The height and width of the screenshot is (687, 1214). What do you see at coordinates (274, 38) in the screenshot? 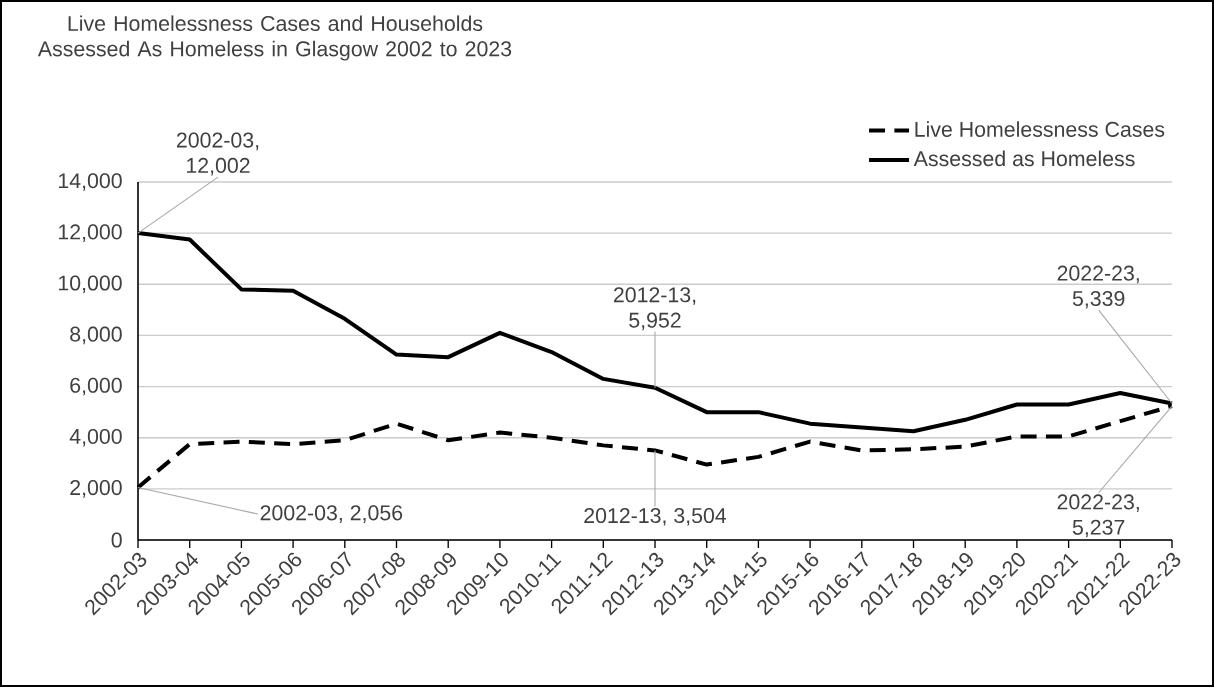
I see `chart-title: Live Homelessness Cases and Households Assessed As Homeless in Glasgow 2002 to 2023` at bounding box center [274, 38].